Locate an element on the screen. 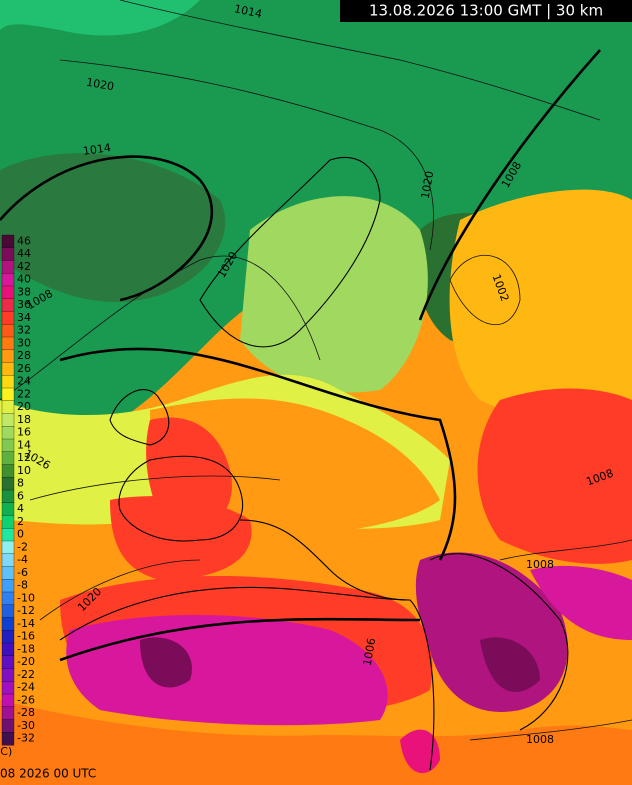 The height and width of the screenshot is (785, 632). legend-label: -18 is located at coordinates (26, 648).